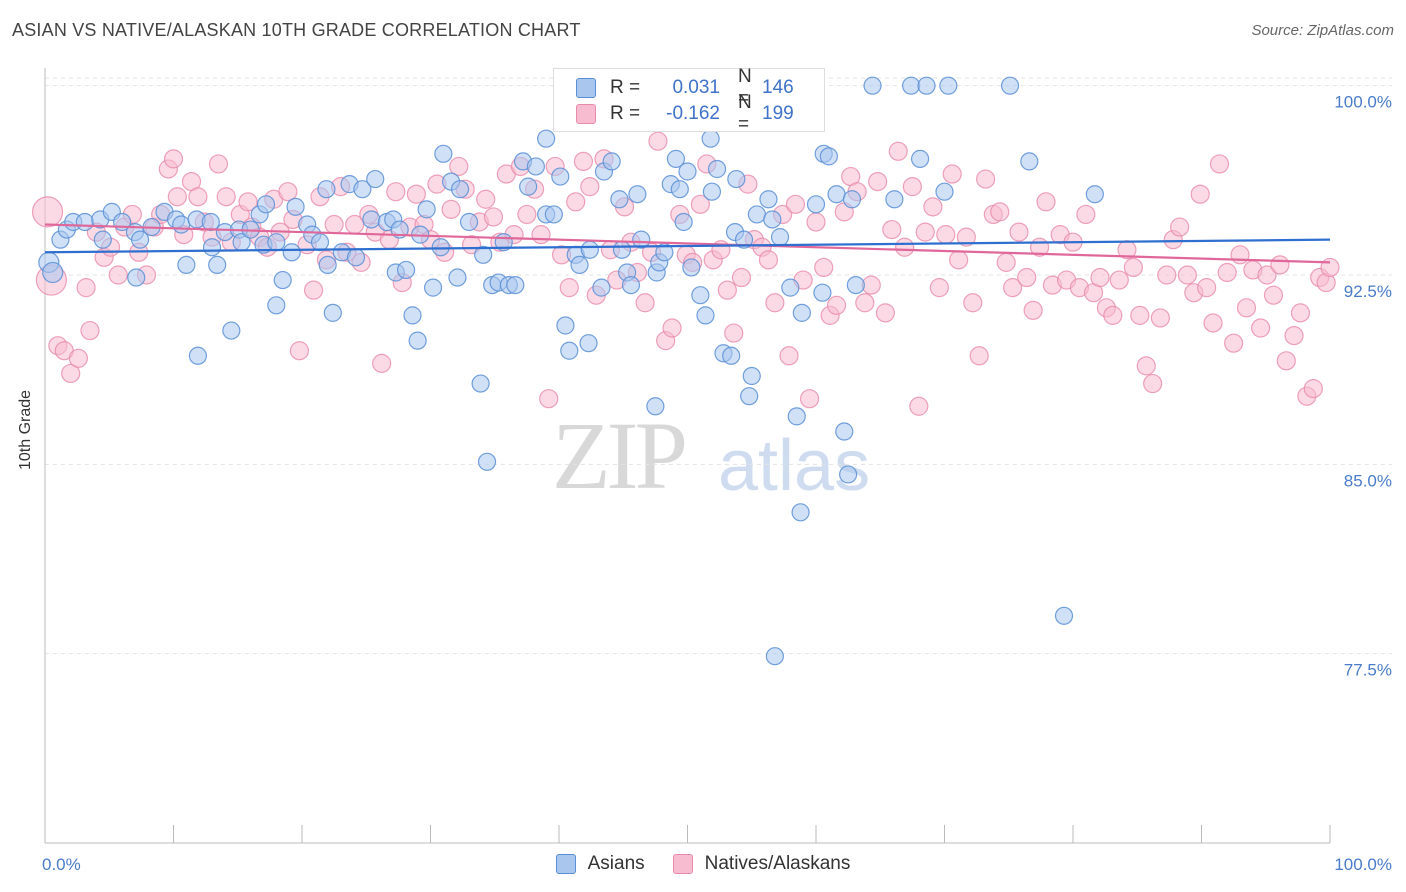 Image resolution: width=1406 pixels, height=892 pixels. What do you see at coordinates (689, 100) in the screenshot?
I see `correlation-legend: R = 0.031 N = 146 R = -0.162 N = 199` at bounding box center [689, 100].